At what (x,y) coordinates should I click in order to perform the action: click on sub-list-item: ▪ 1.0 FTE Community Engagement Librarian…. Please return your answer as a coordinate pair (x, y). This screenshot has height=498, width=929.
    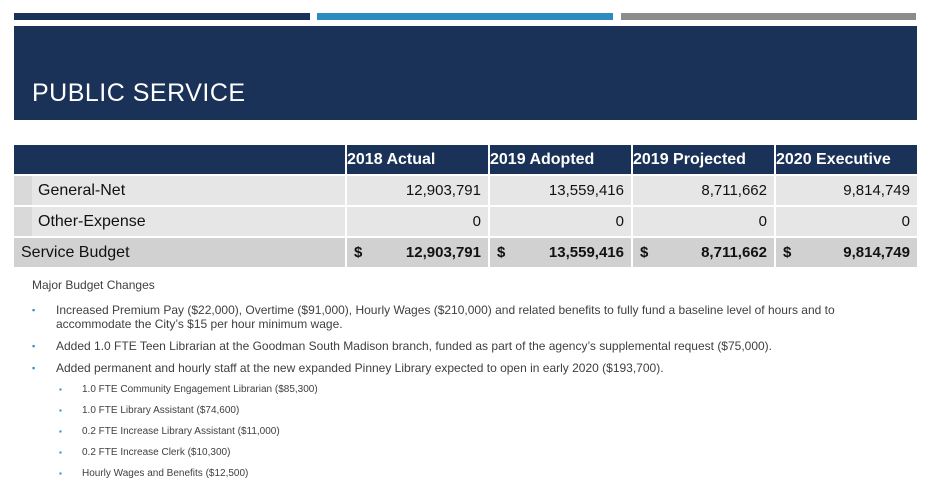
    Looking at the image, I should click on (472, 389).